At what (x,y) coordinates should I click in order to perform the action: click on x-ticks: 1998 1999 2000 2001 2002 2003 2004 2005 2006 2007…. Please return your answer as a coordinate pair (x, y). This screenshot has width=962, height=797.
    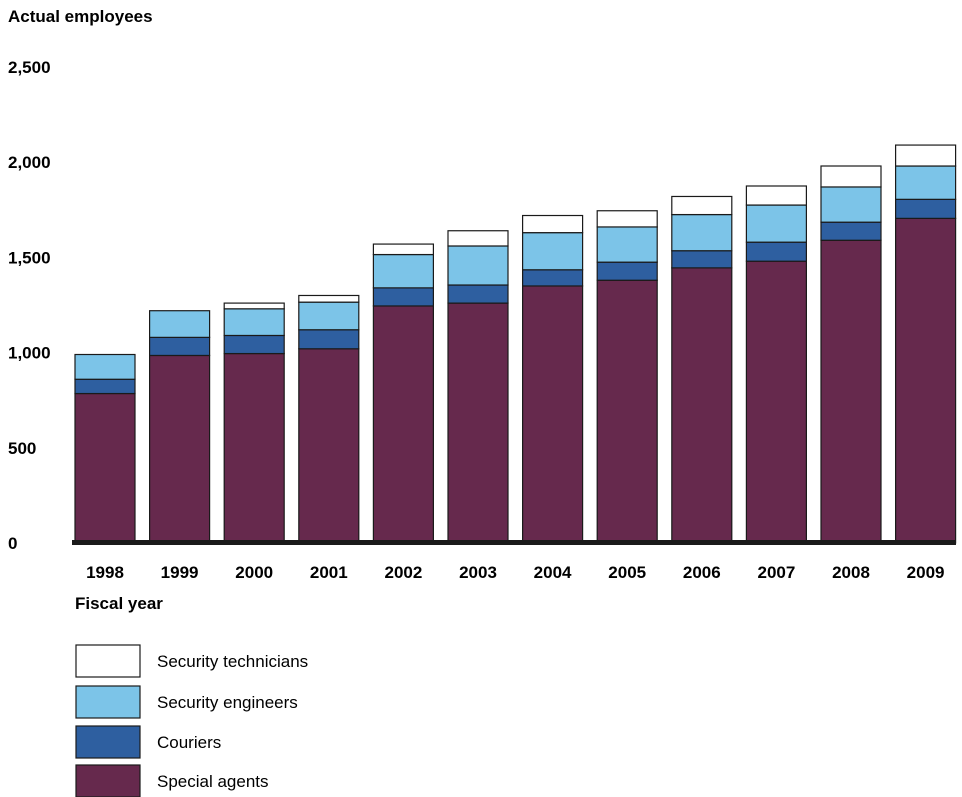
    Looking at the image, I should click on (515, 572).